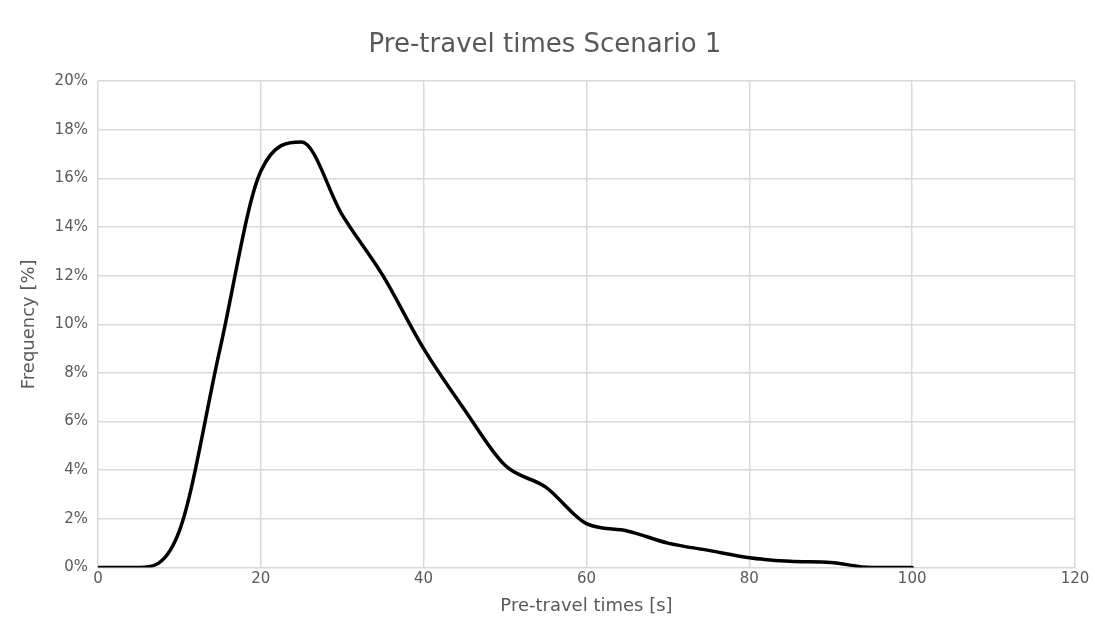 The width and height of the screenshot is (1095, 631). What do you see at coordinates (76, 517) in the screenshot?
I see `y-tick-label: 2%` at bounding box center [76, 517].